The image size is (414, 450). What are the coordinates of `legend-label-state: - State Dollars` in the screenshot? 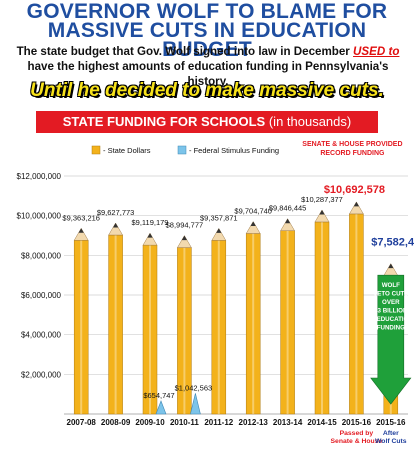 It's located at (127, 150).